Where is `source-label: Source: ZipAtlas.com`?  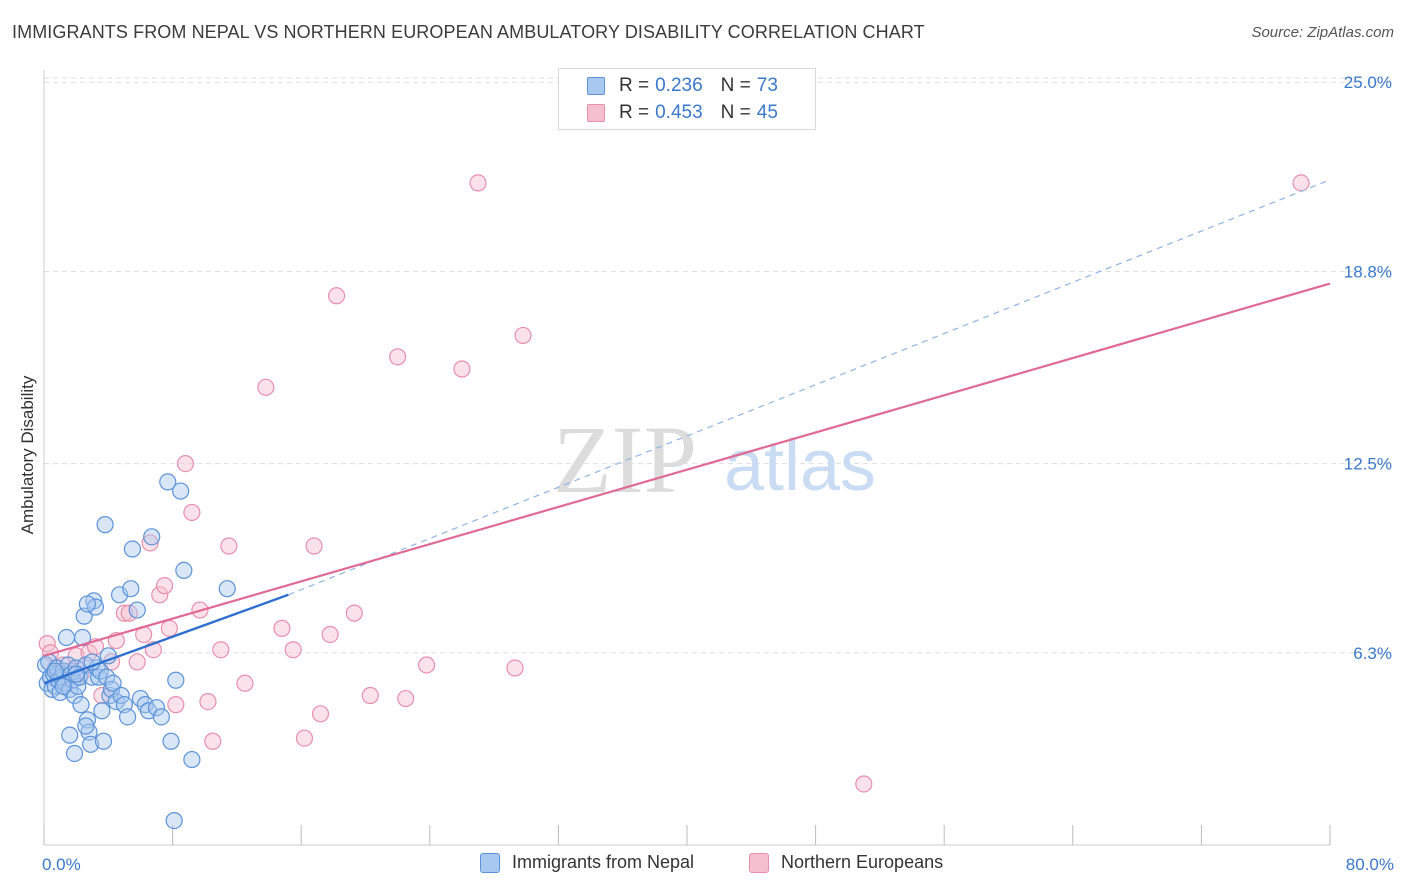 source-label: Source: ZipAtlas.com is located at coordinates (1322, 32).